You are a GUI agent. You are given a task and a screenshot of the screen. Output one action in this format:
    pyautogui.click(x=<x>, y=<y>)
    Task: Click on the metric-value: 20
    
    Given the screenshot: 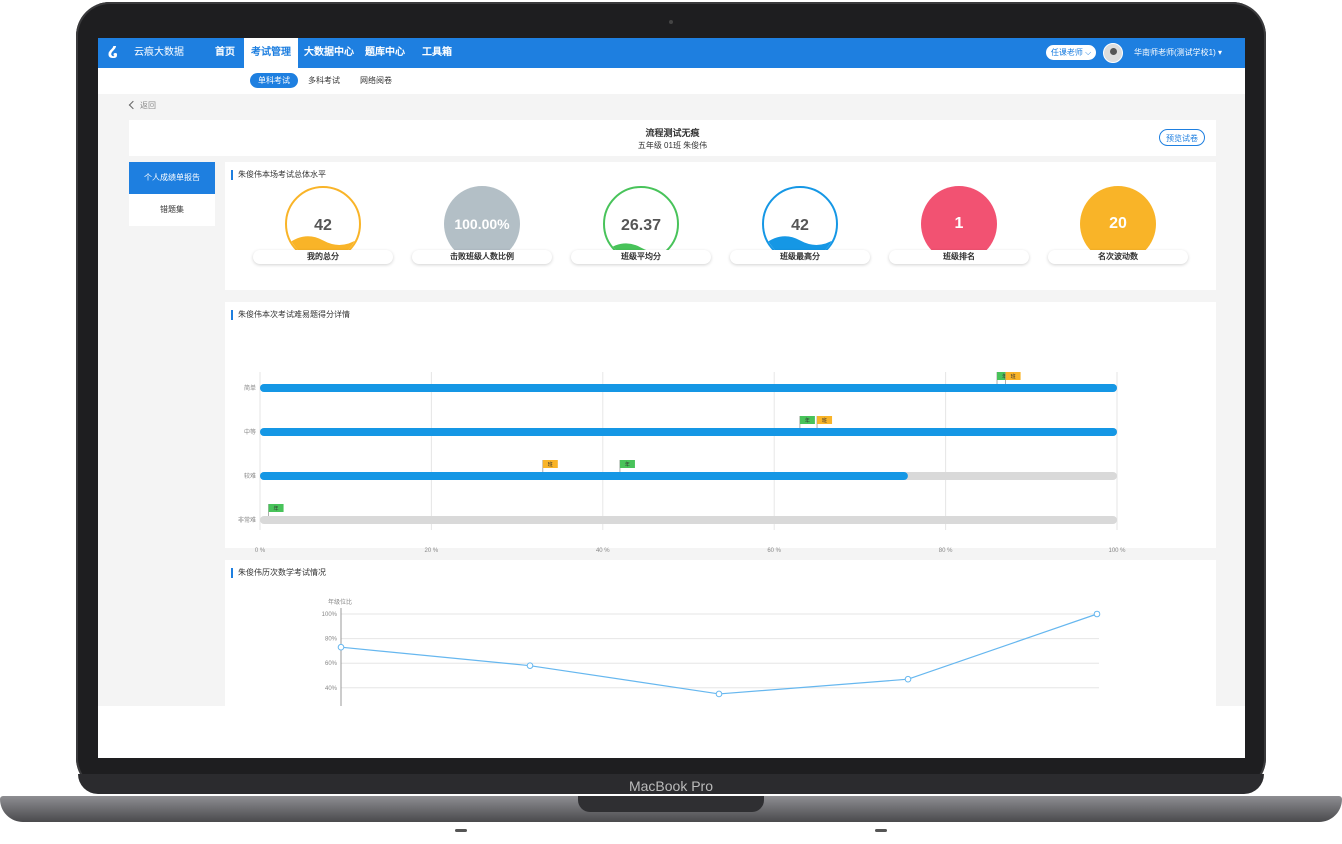 What is the action you would take?
    pyautogui.click(x=1118, y=223)
    